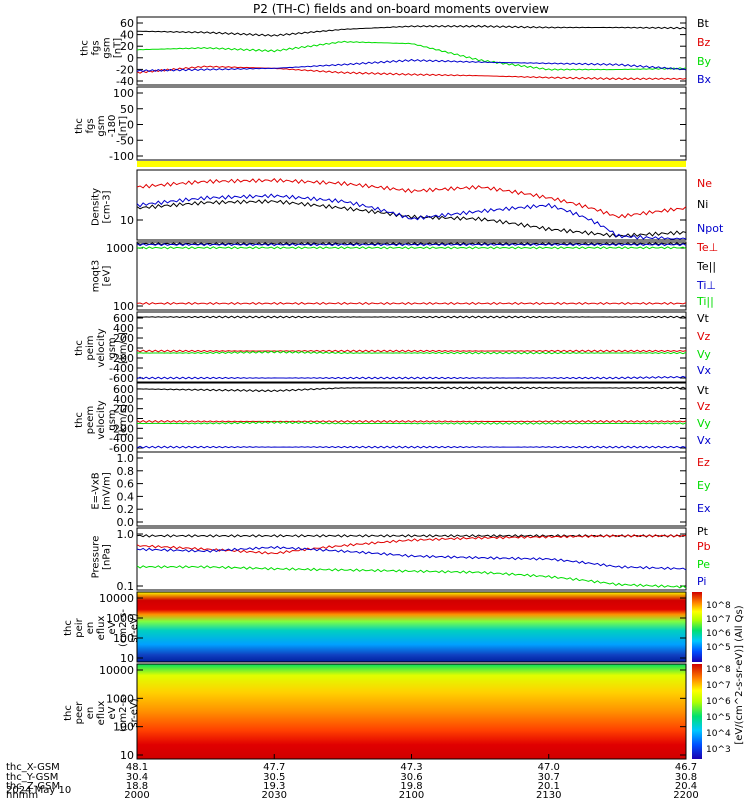 Image resolution: width=750 pixels, height=800 pixels. What do you see at coordinates (412, 317) in the screenshot?
I see `series-vi-Vt` at bounding box center [412, 317].